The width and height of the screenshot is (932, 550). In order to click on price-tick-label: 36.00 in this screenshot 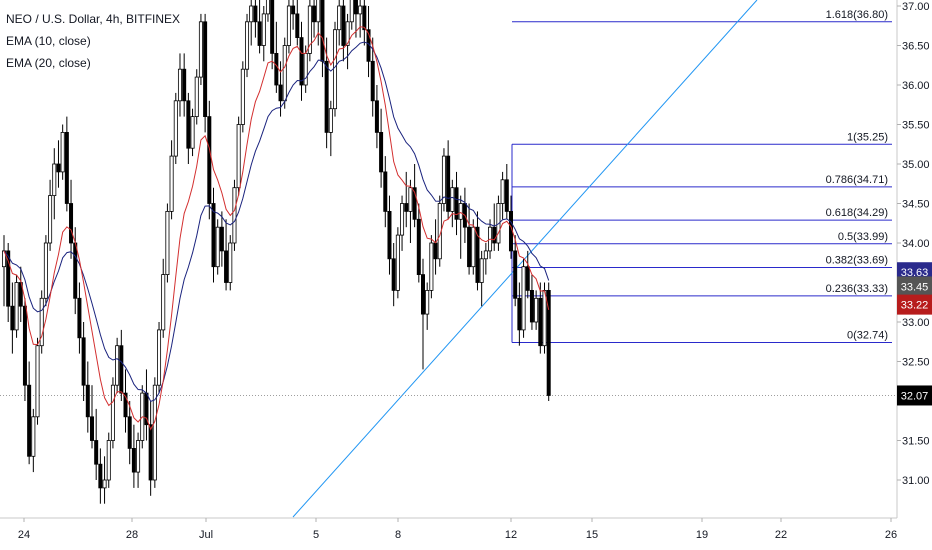, I will do `click(916, 86)`.